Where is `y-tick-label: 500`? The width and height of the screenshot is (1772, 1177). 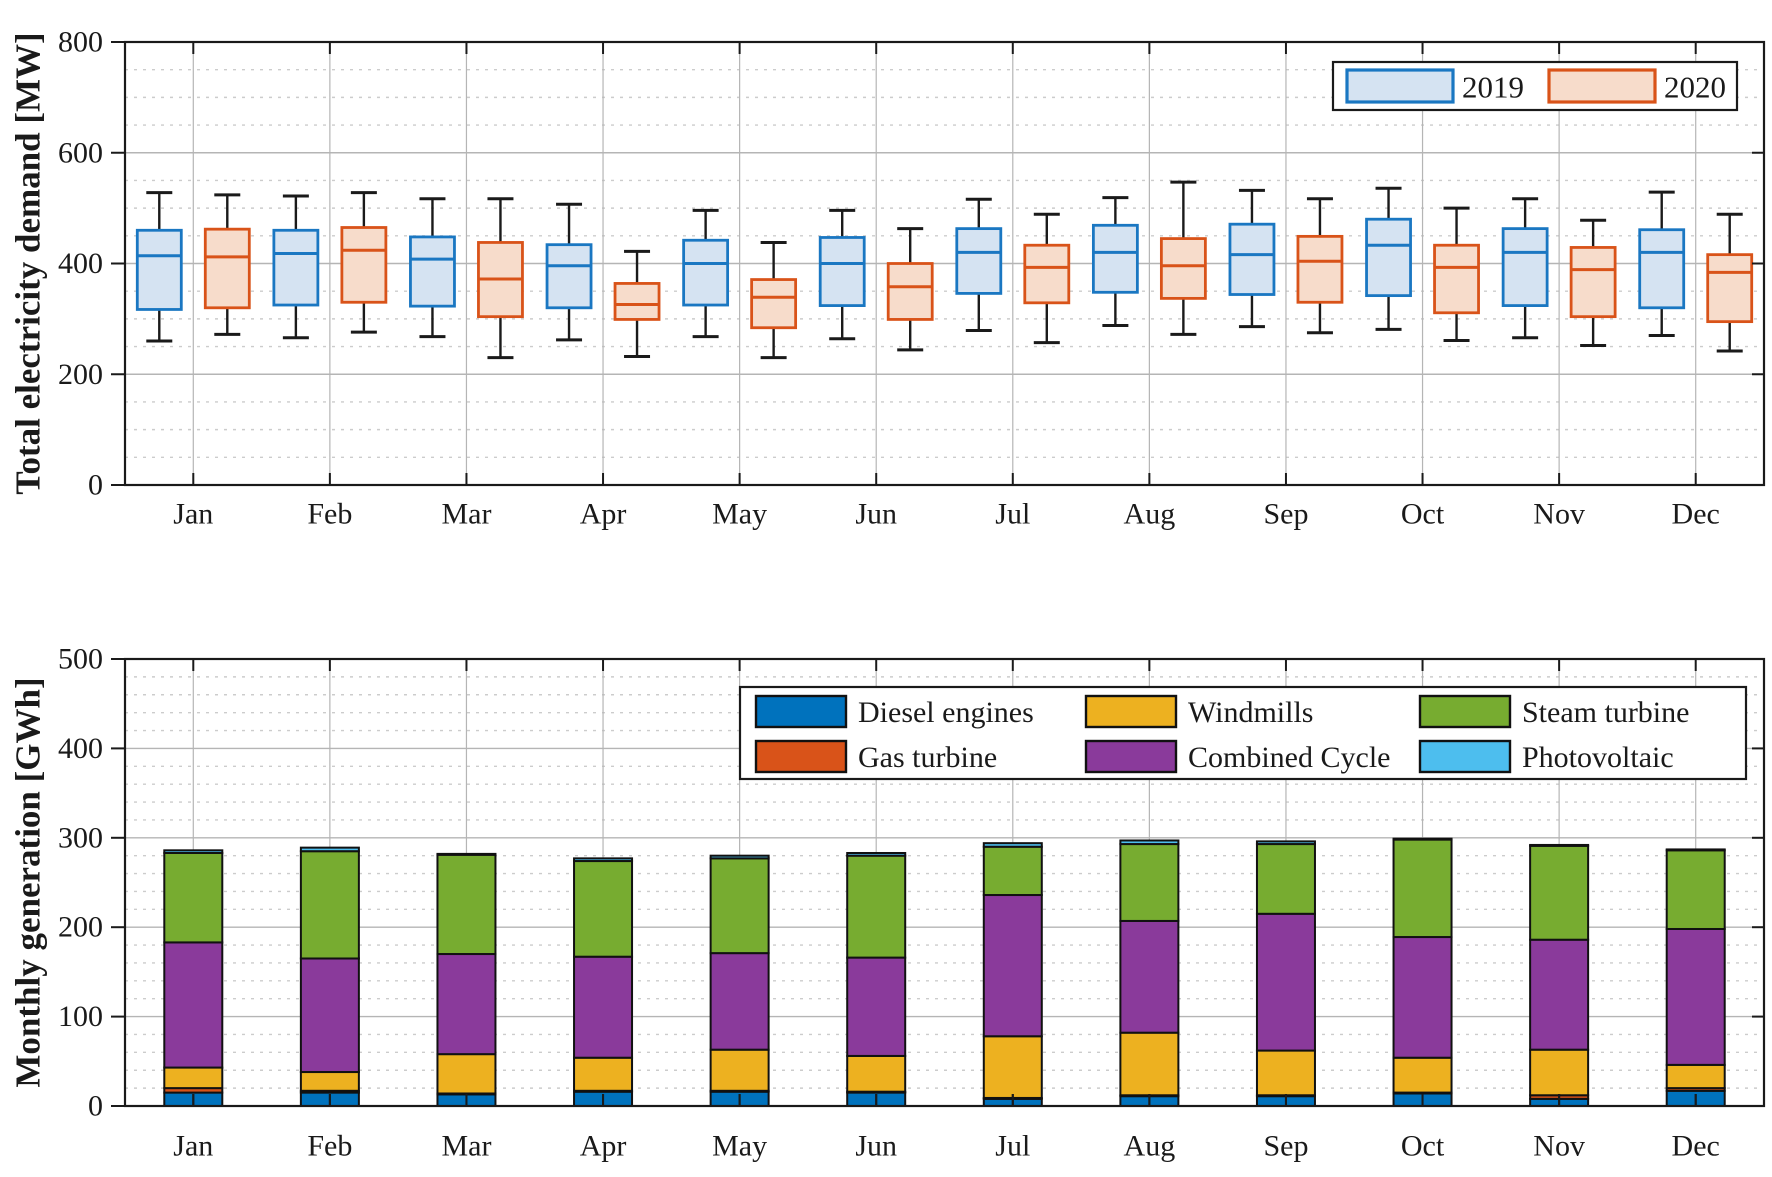
y-tick-label: 500 is located at coordinates (80, 659).